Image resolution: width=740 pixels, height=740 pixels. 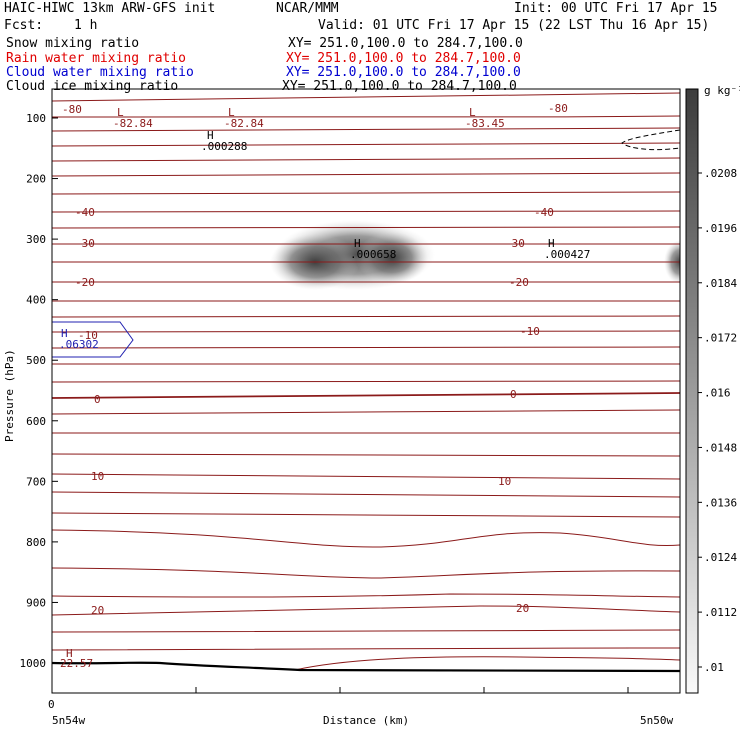 I want to click on y-tick-label: 900, so click(x=36, y=602).